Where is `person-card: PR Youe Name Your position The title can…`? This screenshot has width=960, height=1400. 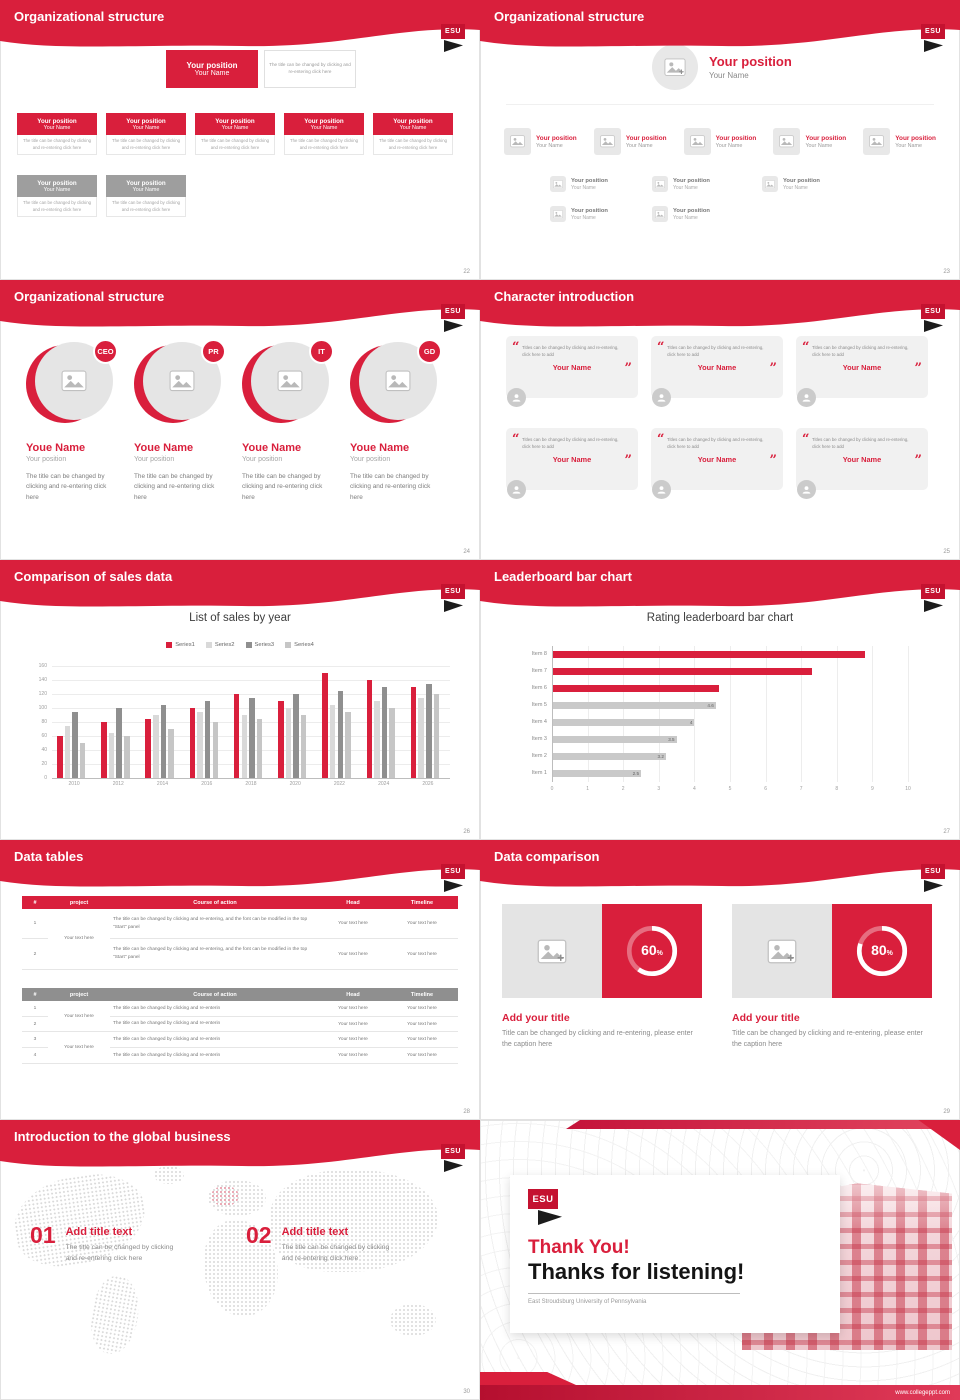
person-card: PR Youe Name Your position The title can… is located at coordinates (180, 421).